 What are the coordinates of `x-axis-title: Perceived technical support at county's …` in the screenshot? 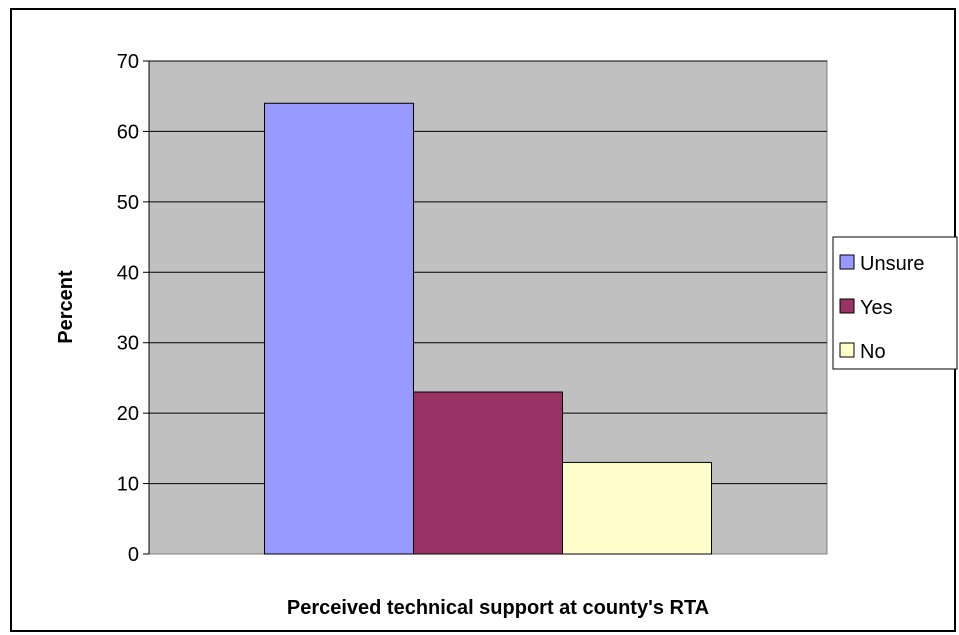 It's located at (498, 608).